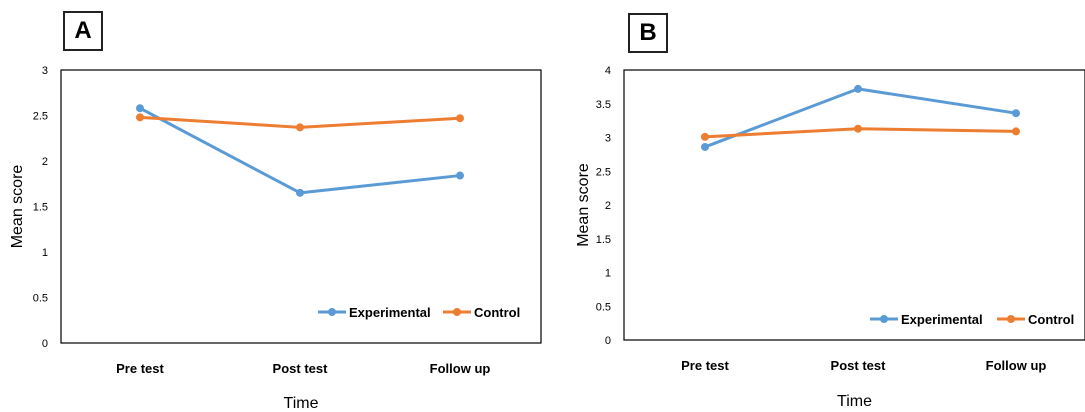 This screenshot has width=1085, height=412. What do you see at coordinates (83, 31) in the screenshot?
I see `panel-label-a: A` at bounding box center [83, 31].